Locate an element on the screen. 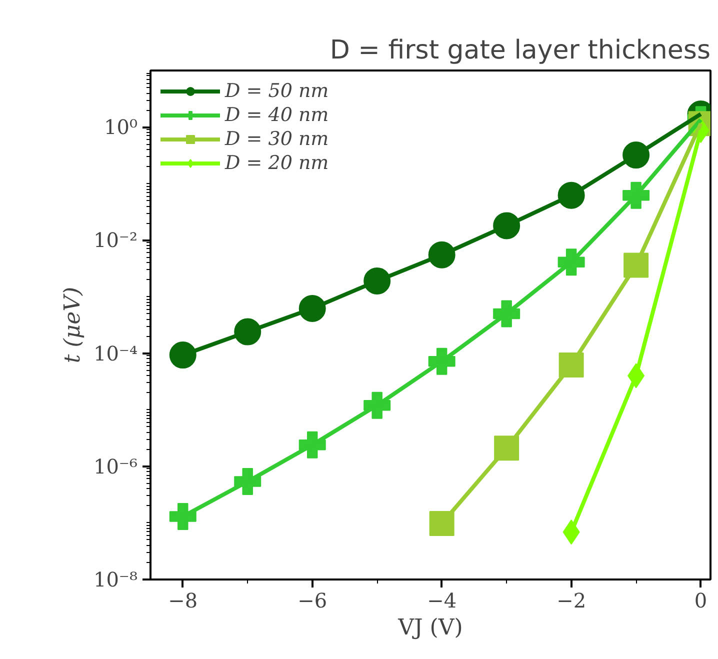 This screenshot has width=718, height=659. x-tick-label: −6 is located at coordinates (313, 600).